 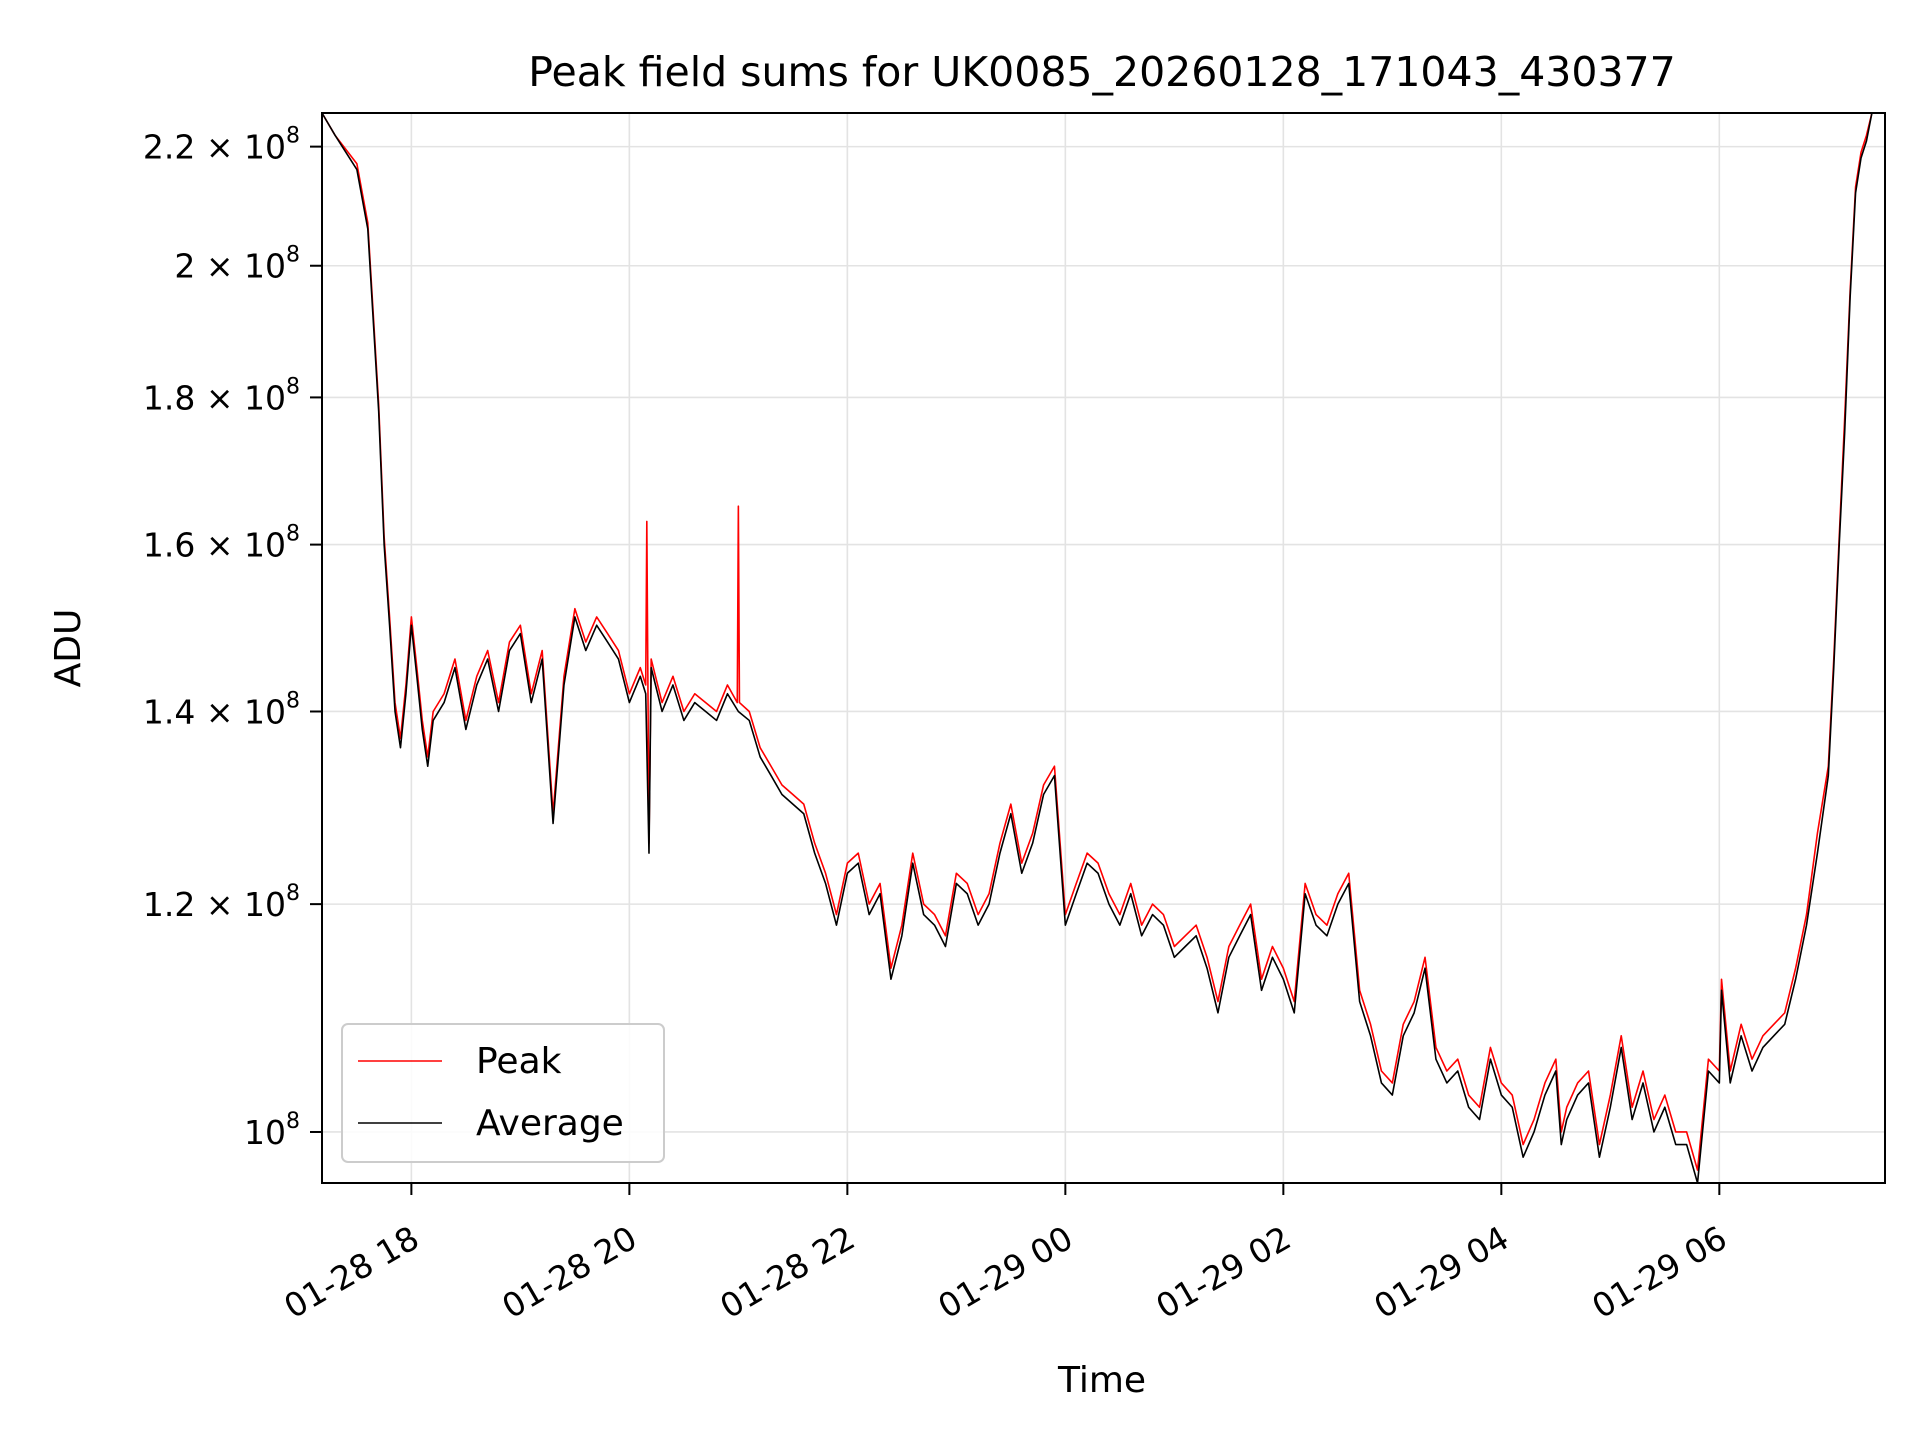 What do you see at coordinates (221, 145) in the screenshot?
I see `y-tick-label: 2.2 × 108` at bounding box center [221, 145].